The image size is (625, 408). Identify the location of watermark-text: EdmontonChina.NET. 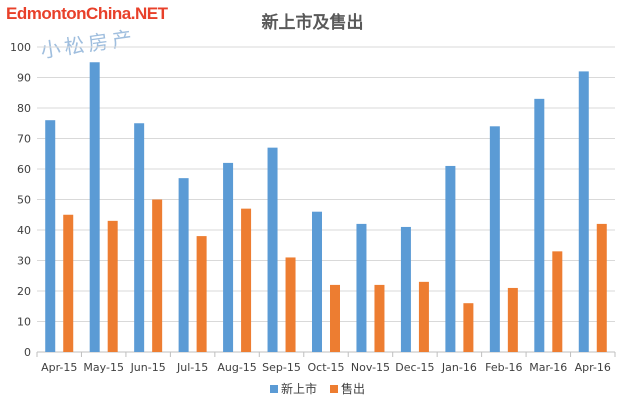
(87, 13).